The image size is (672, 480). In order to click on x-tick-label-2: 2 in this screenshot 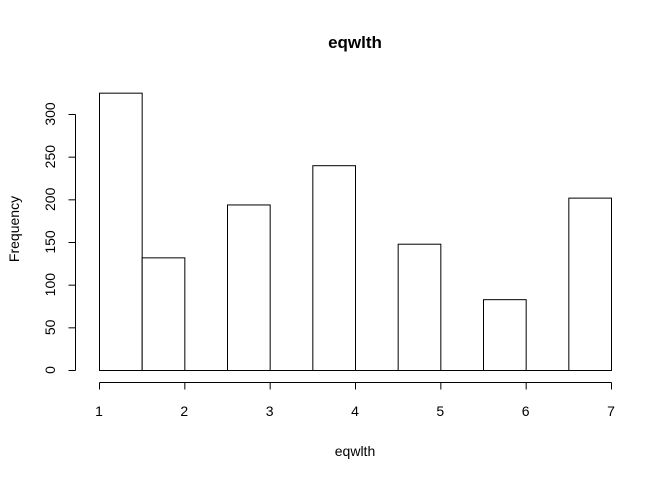, I will do `click(184, 411)`.